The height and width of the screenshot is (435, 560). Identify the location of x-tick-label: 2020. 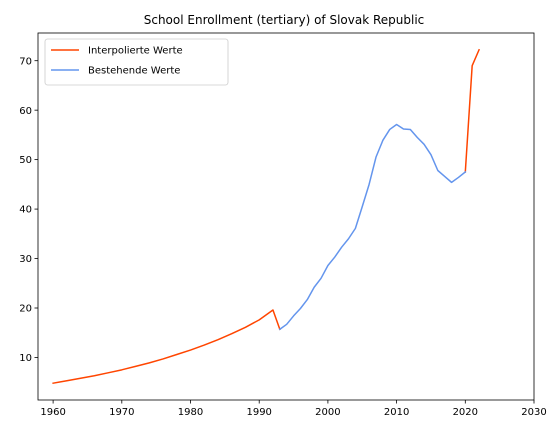
(465, 412).